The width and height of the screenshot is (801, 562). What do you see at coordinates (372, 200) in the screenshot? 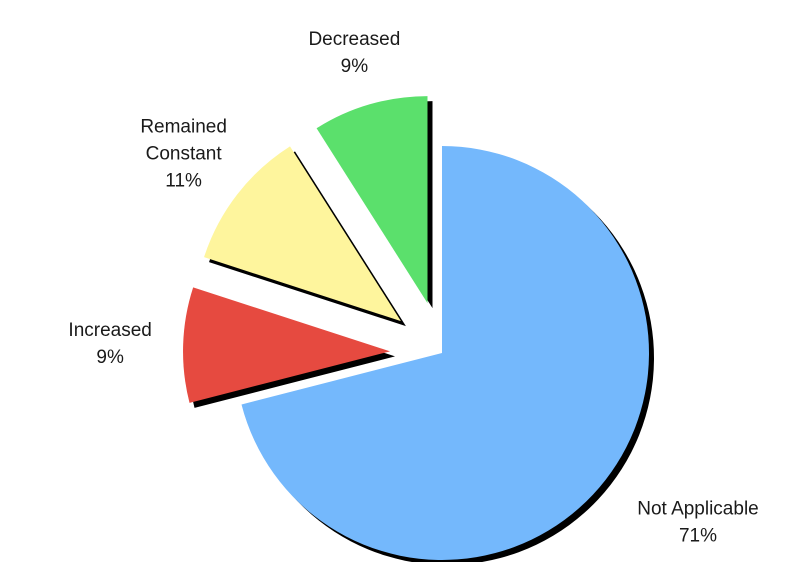
I see `slice-decreased` at bounding box center [372, 200].